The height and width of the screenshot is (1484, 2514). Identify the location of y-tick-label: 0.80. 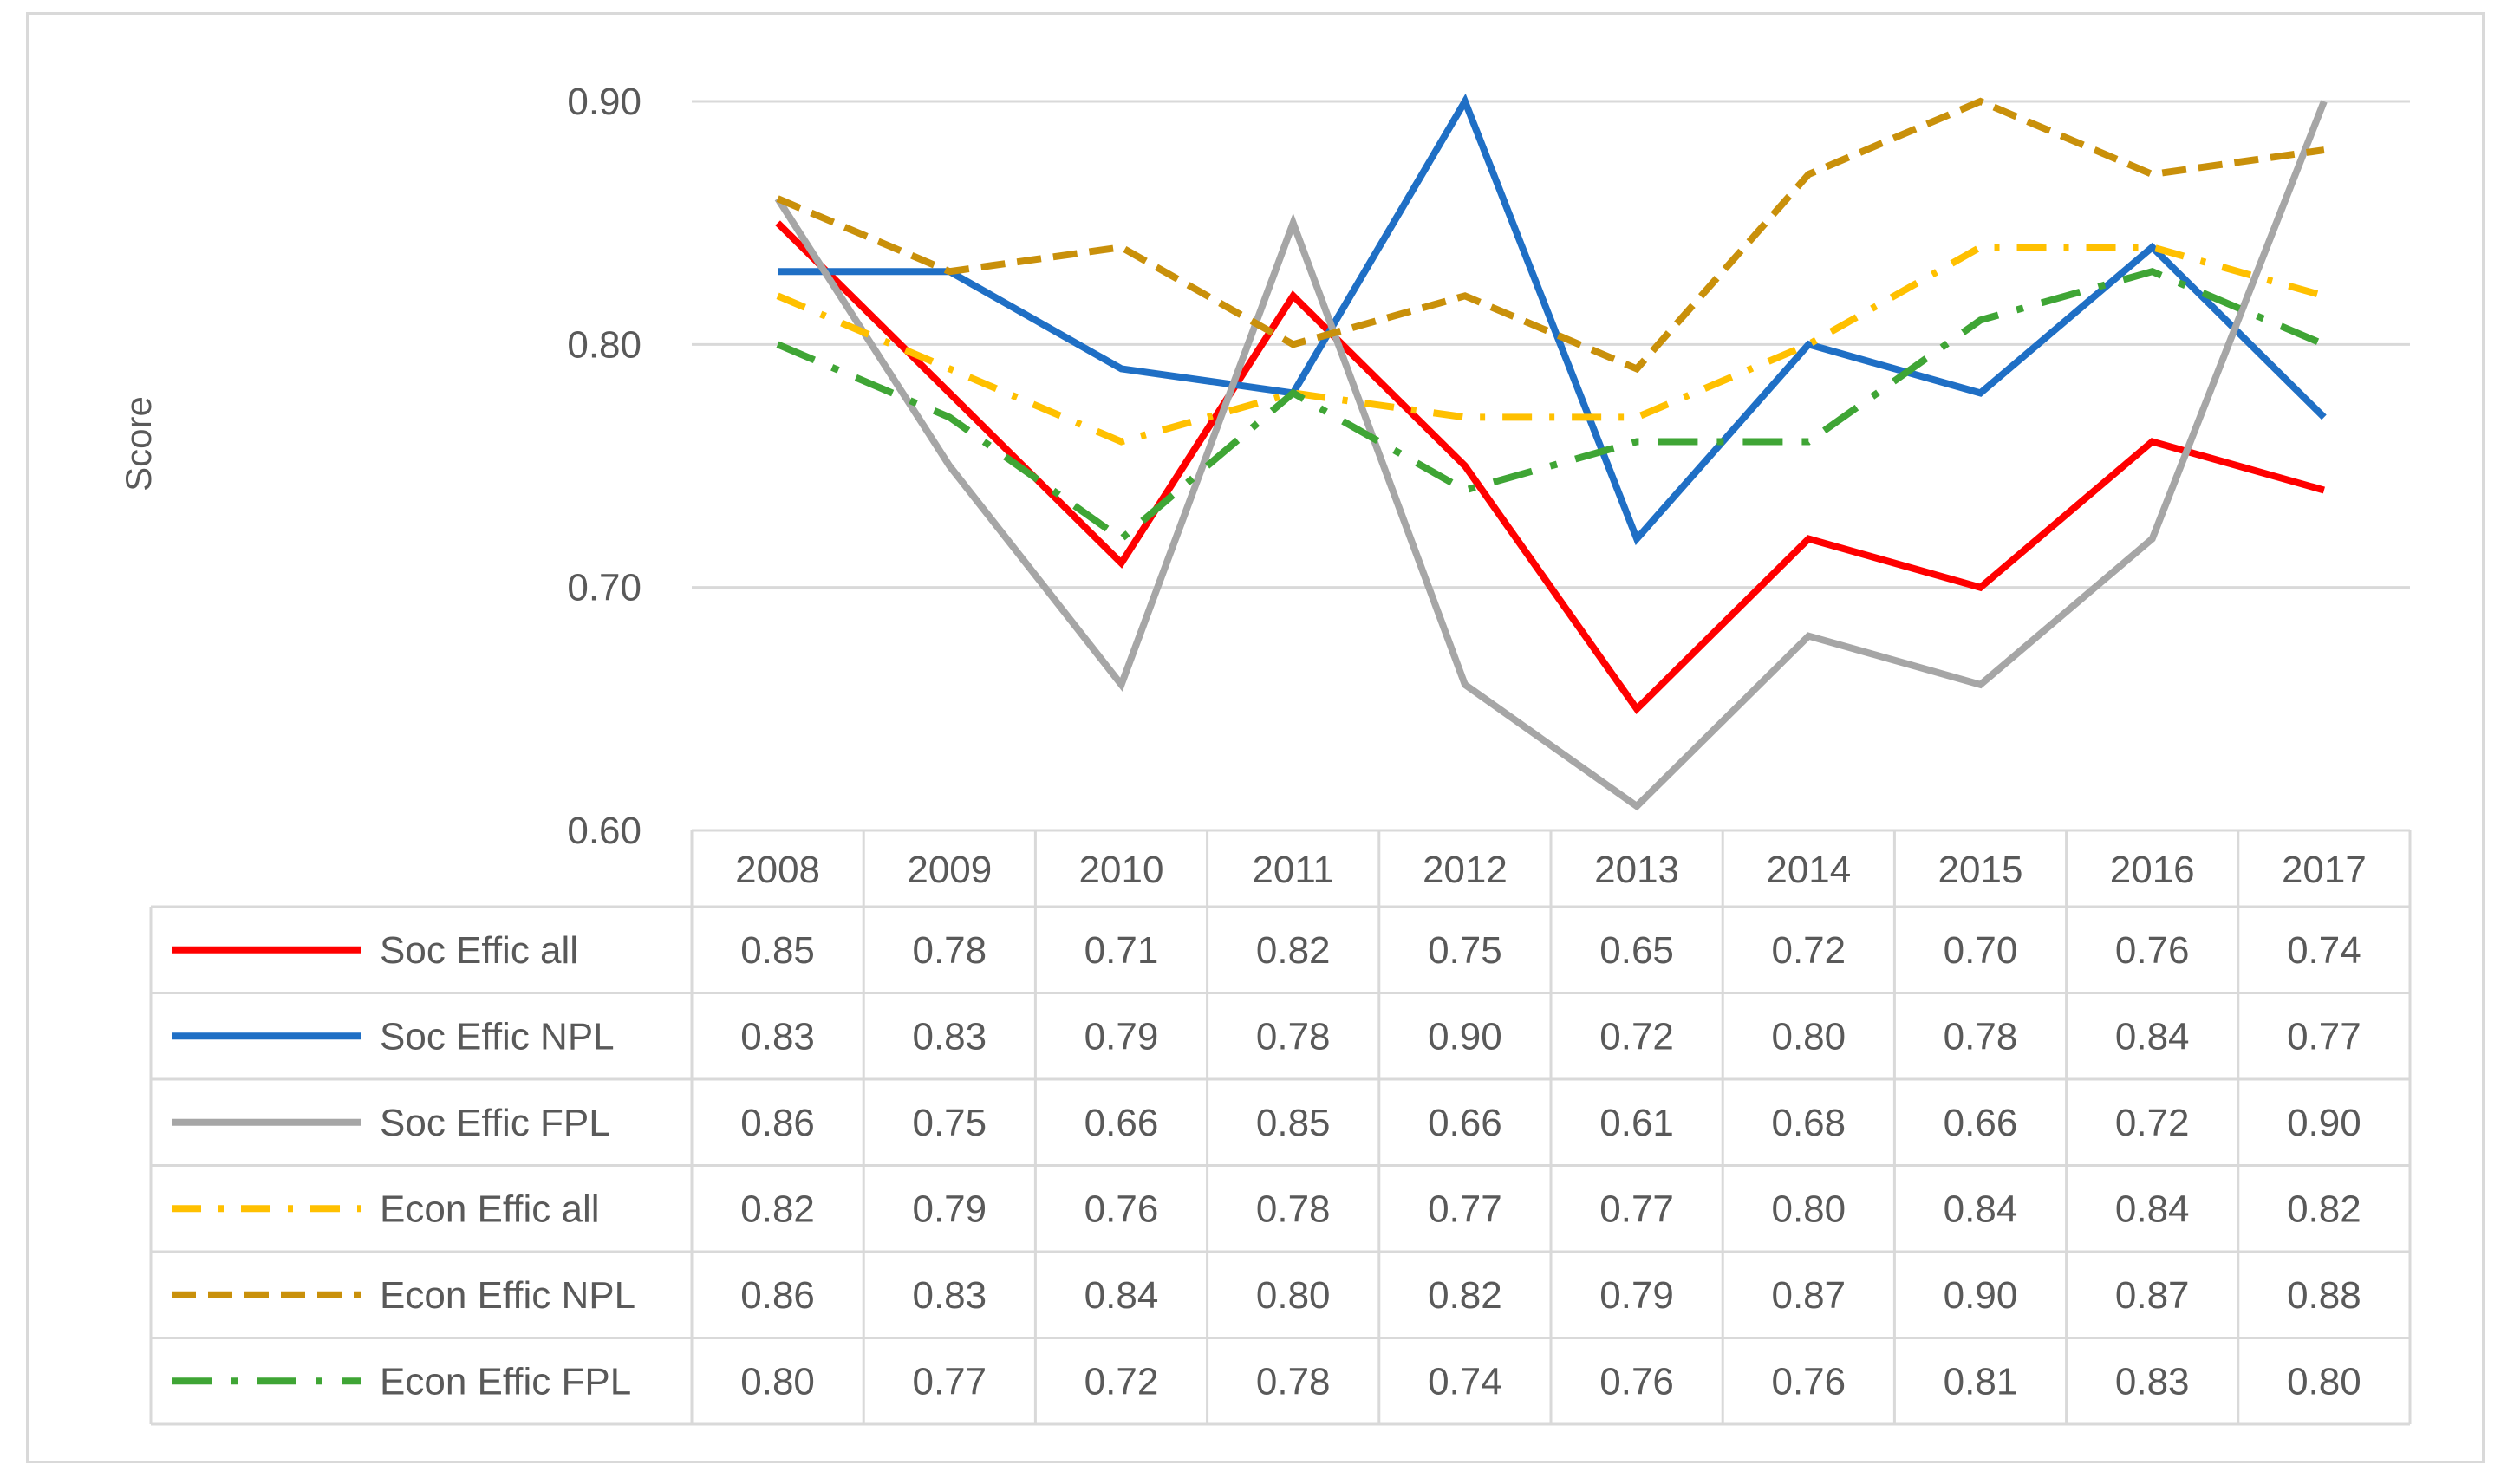
(604, 344).